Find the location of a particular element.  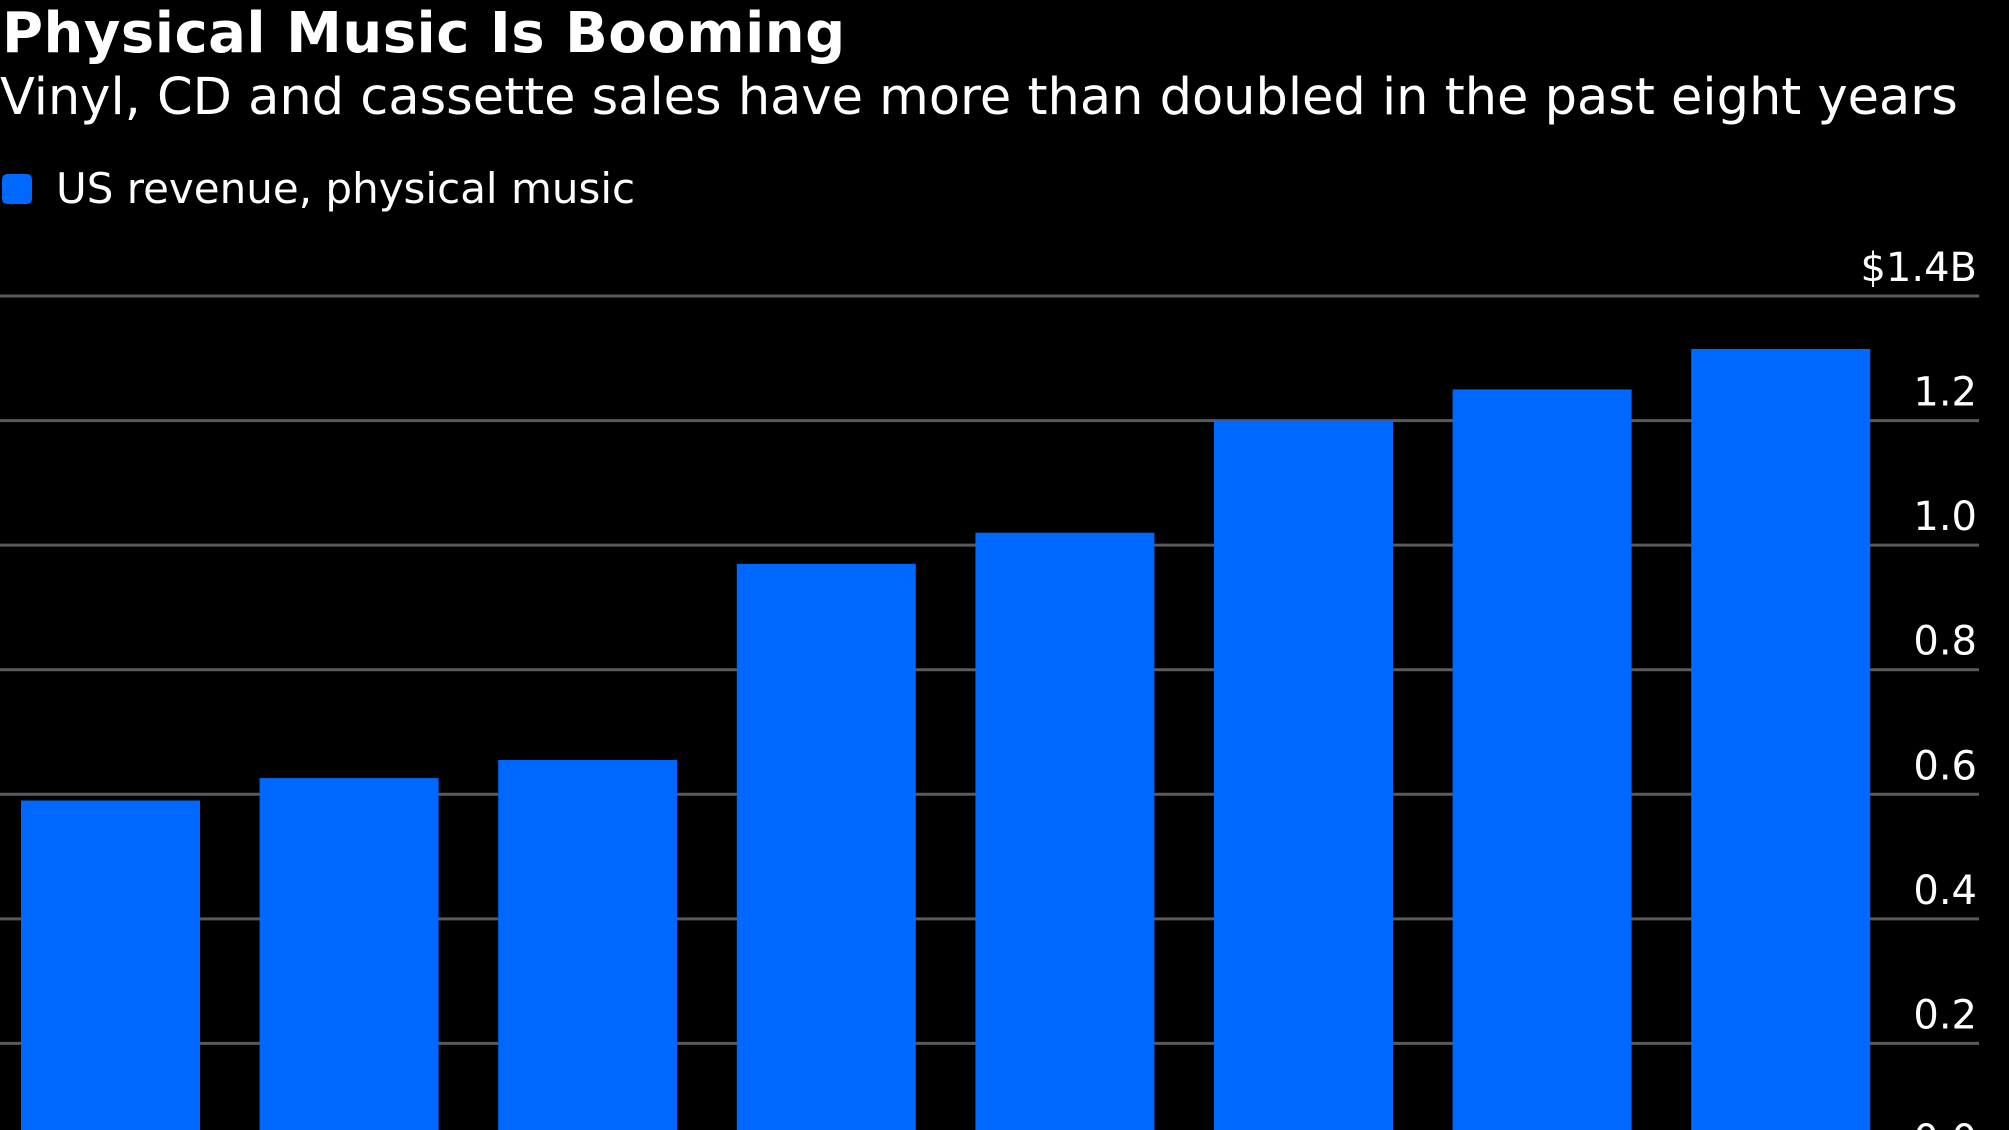

chart-title: Physical Music Is Booming is located at coordinates (424, 33).